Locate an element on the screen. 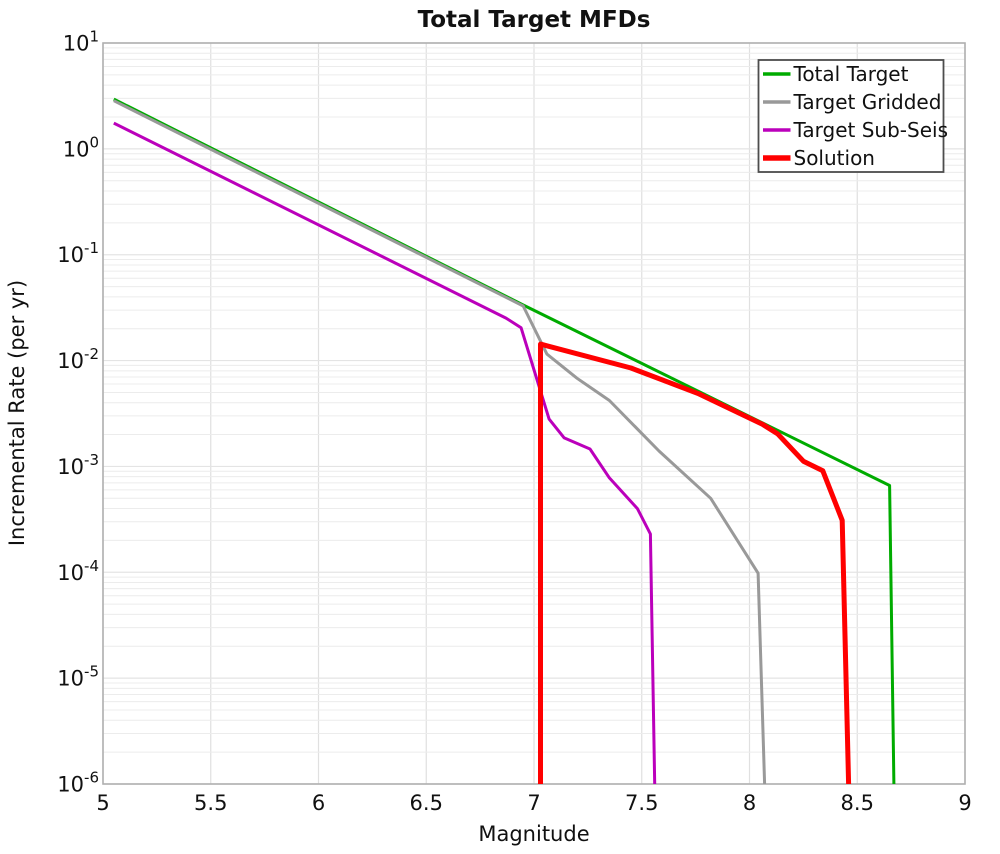  x-tick-label: 5 is located at coordinates (102, 803).